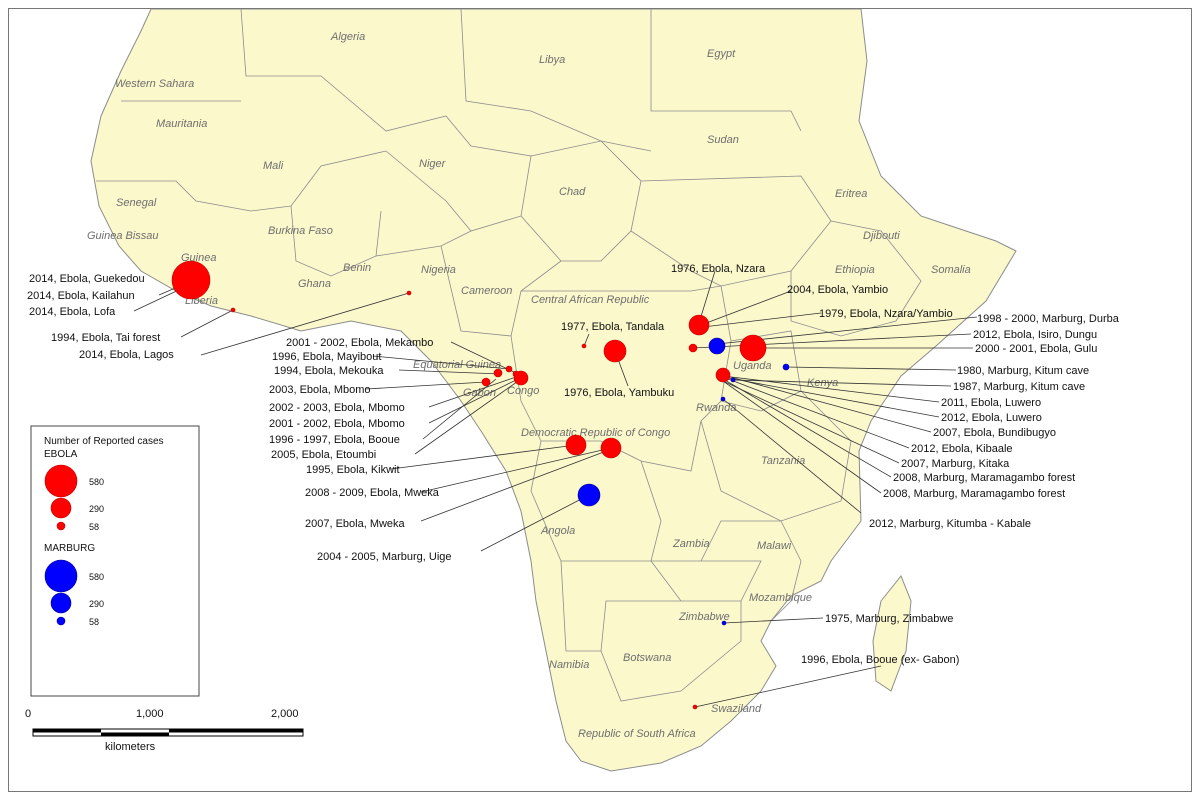  Describe the element at coordinates (359, 343) in the screenshot. I see `outbreak-label: 2001 - 2002, Ebola, Mekambo` at that location.